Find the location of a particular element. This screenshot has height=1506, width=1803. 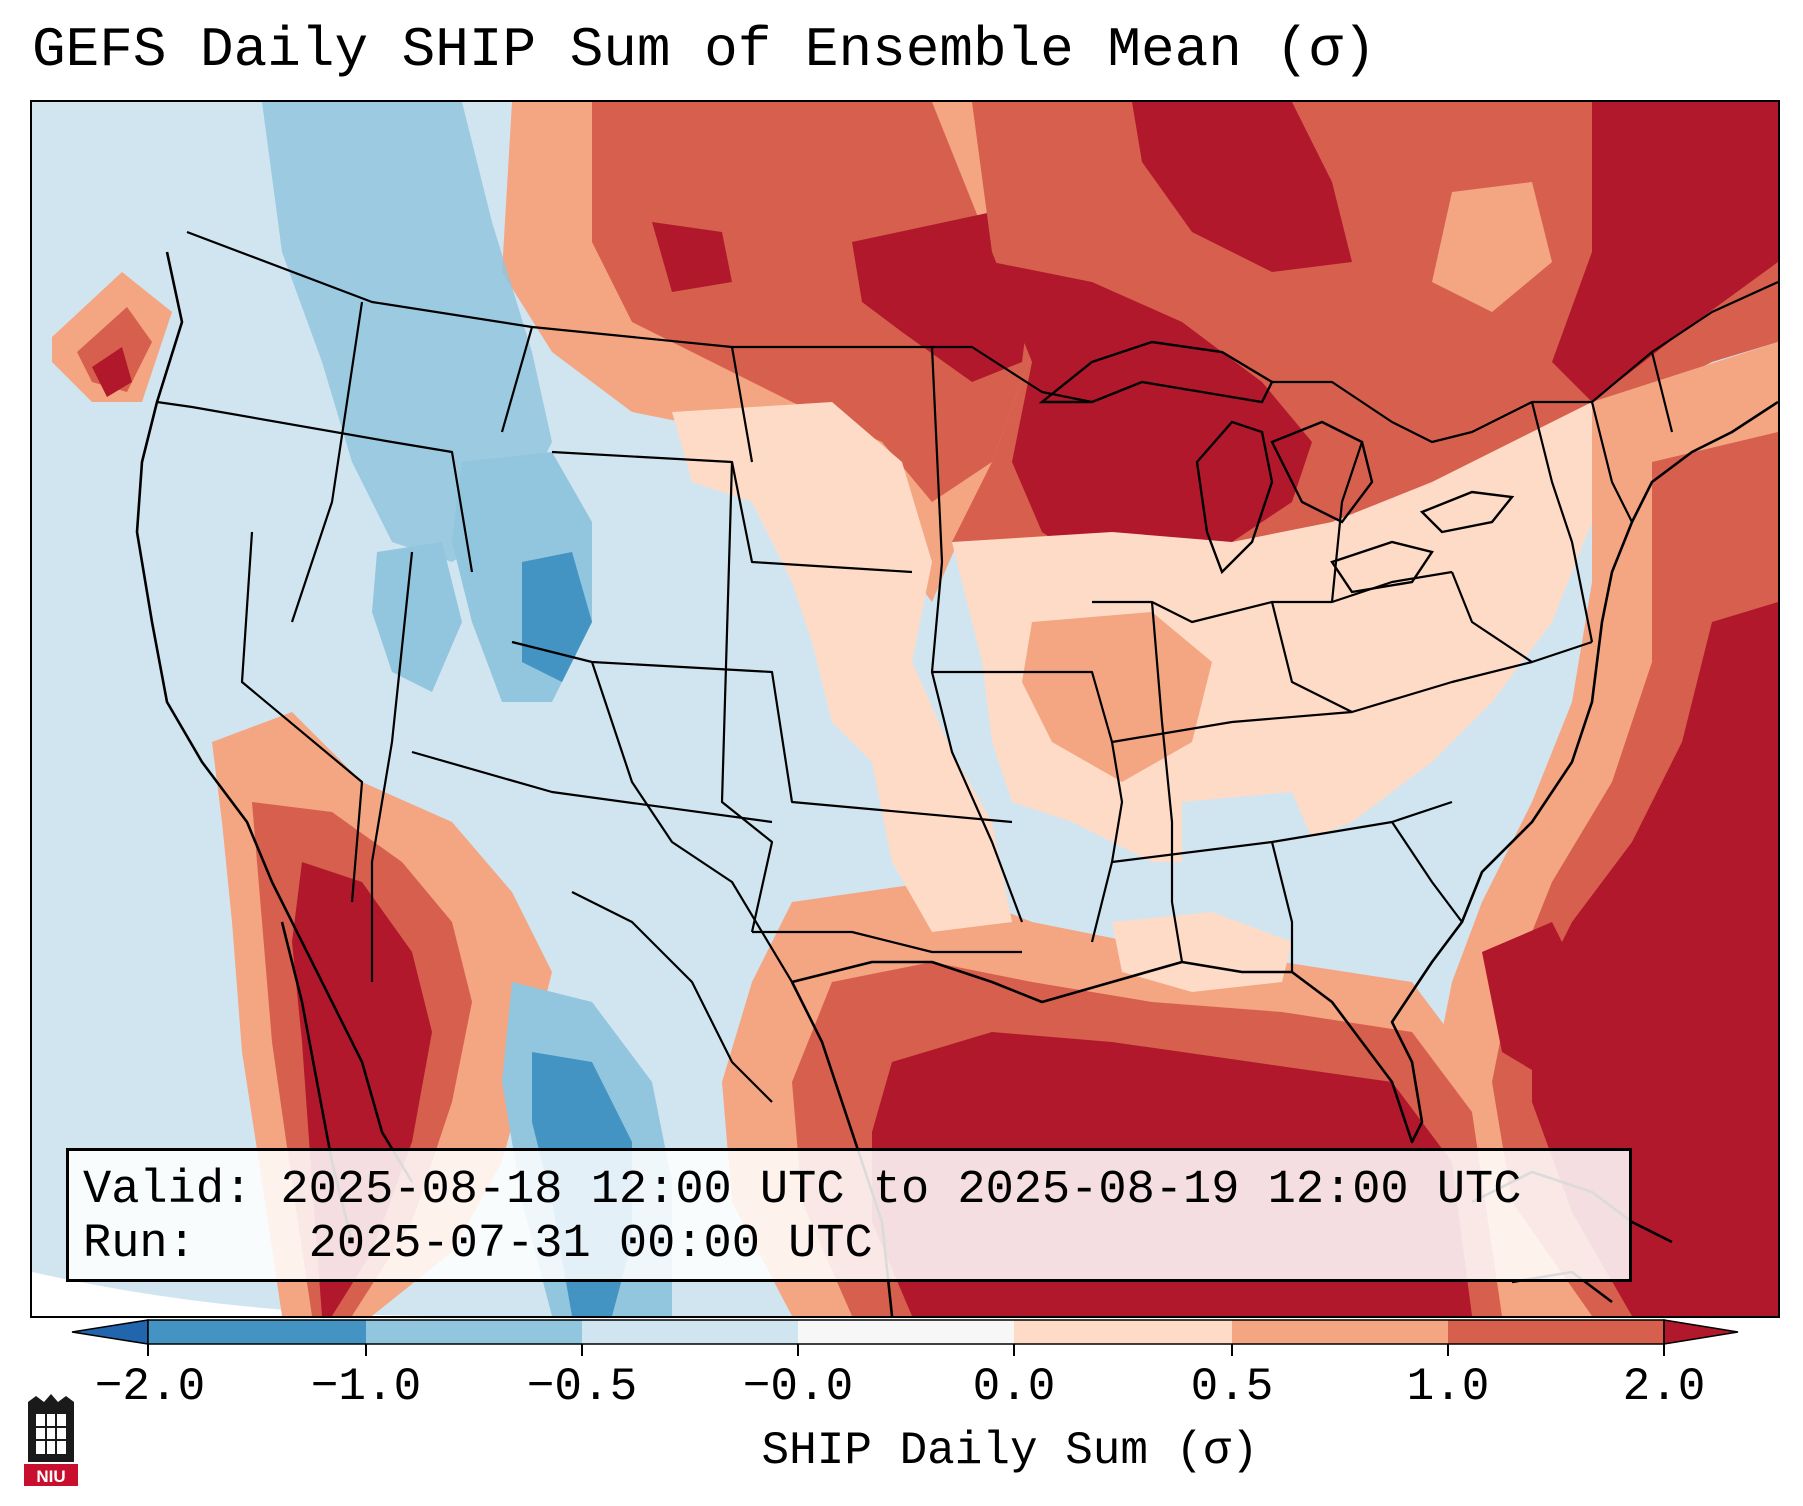

run-line: Run: 2025-07-31 00:00 UTC is located at coordinates (478, 1244).